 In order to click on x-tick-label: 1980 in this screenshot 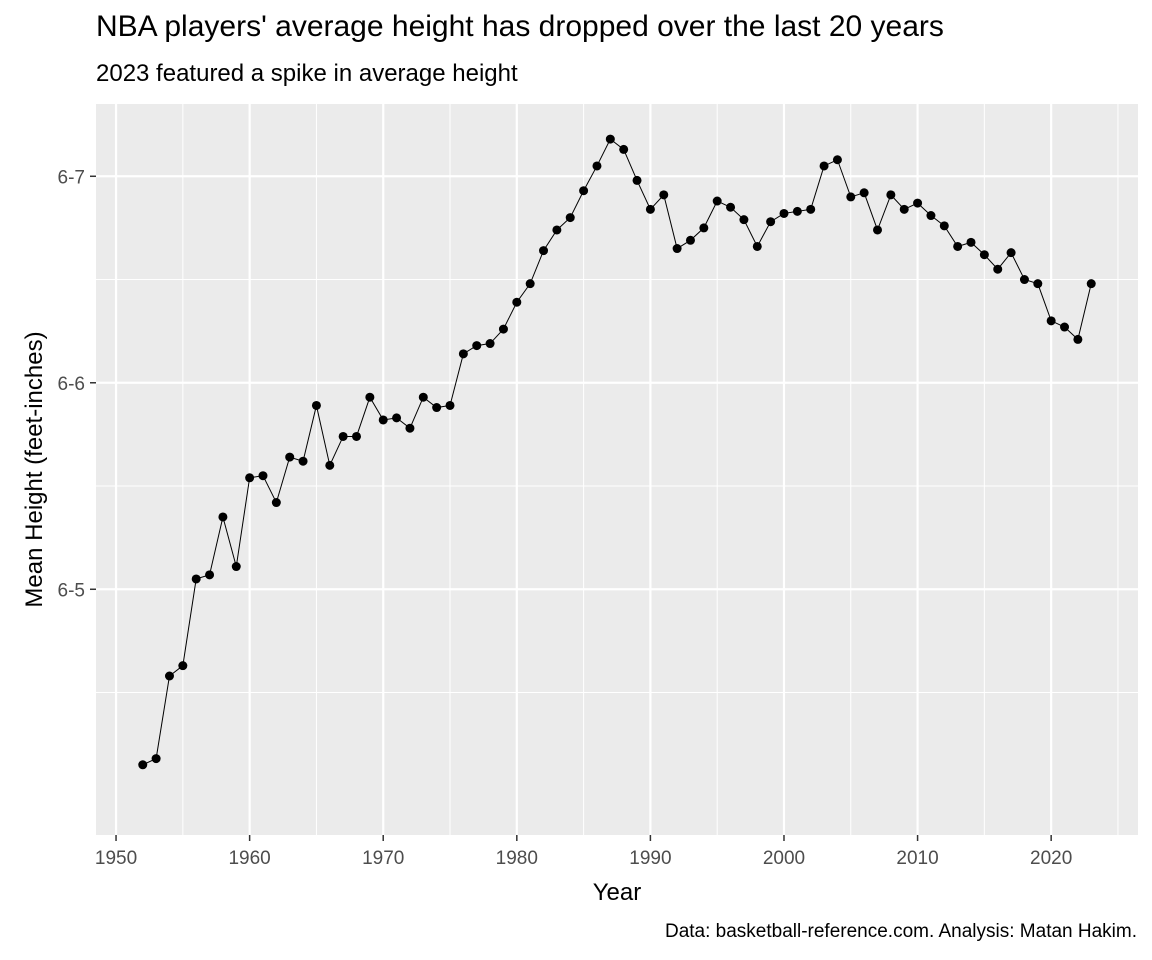, I will do `click(517, 858)`.